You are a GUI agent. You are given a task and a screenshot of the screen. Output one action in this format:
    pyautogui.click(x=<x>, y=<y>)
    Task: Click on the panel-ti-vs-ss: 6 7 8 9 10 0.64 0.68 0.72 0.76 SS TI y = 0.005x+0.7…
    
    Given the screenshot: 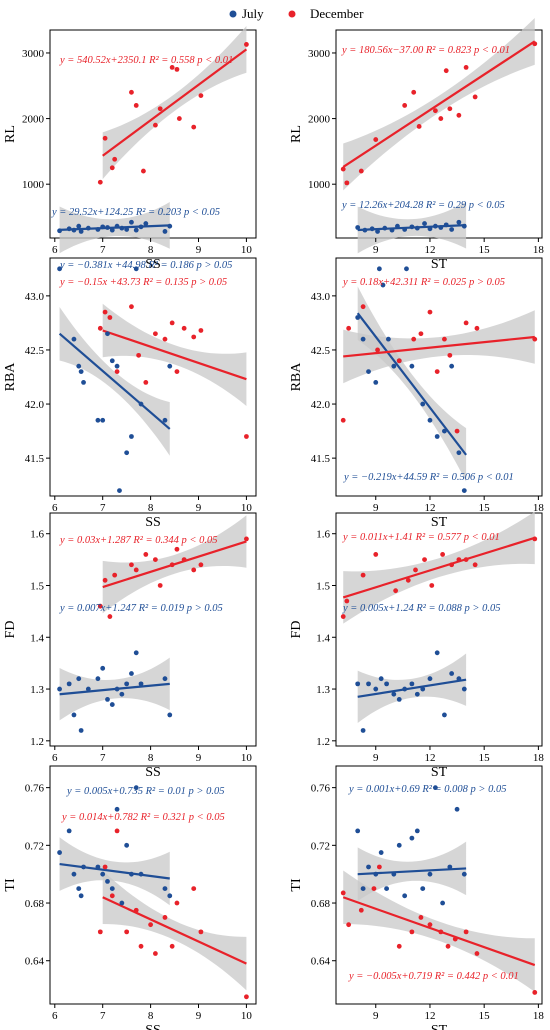 What is the action you would take?
    pyautogui.click(x=130, y=897)
    